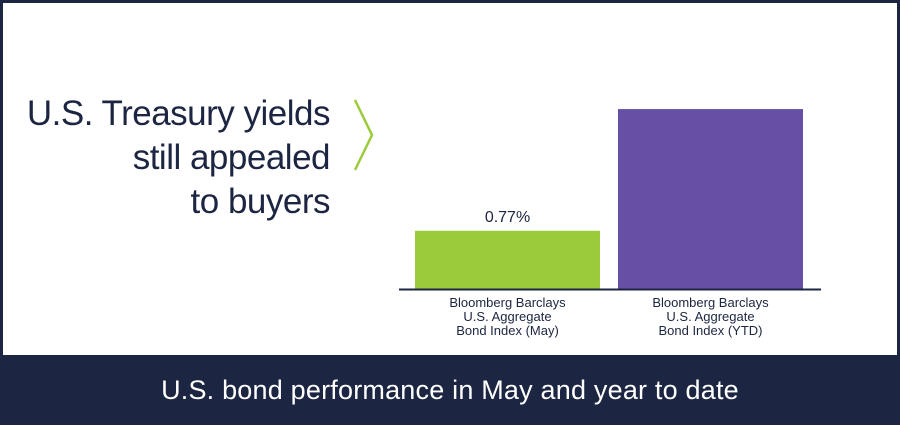 This screenshot has height=425, width=900. Describe the element at coordinates (260, 201) in the screenshot. I see `headline-line-3: to buyers` at that location.